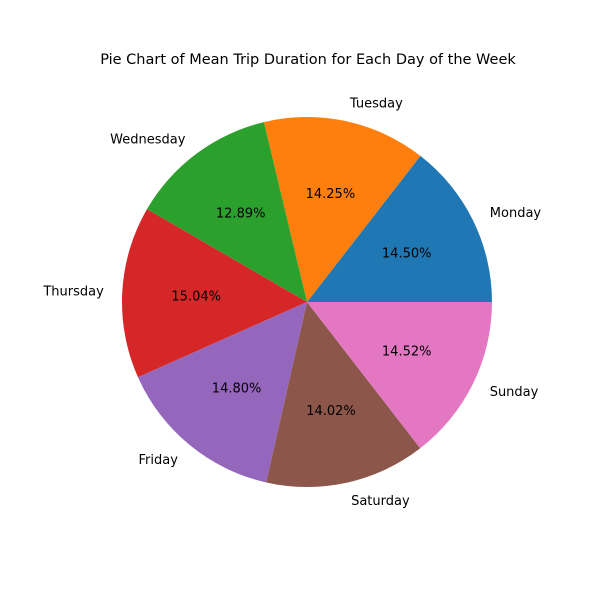  I want to click on pie-slice-tuesday, so click(342, 209).